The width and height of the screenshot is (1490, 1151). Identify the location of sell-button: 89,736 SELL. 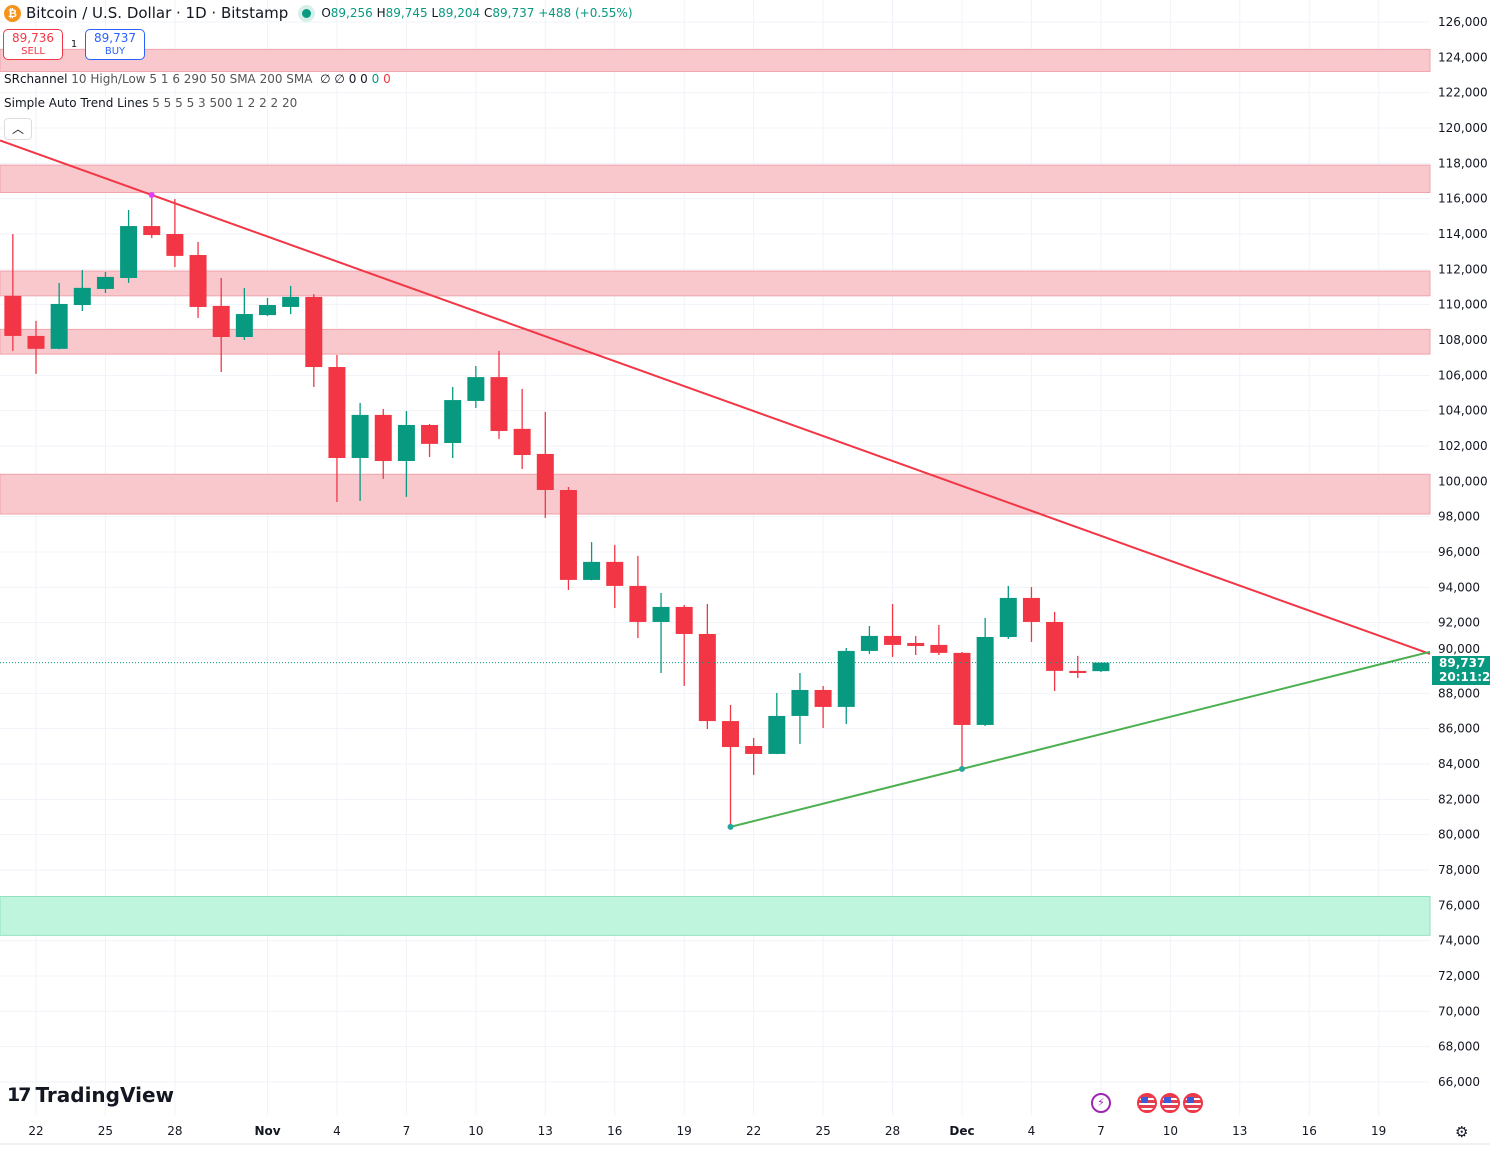
(33, 44).